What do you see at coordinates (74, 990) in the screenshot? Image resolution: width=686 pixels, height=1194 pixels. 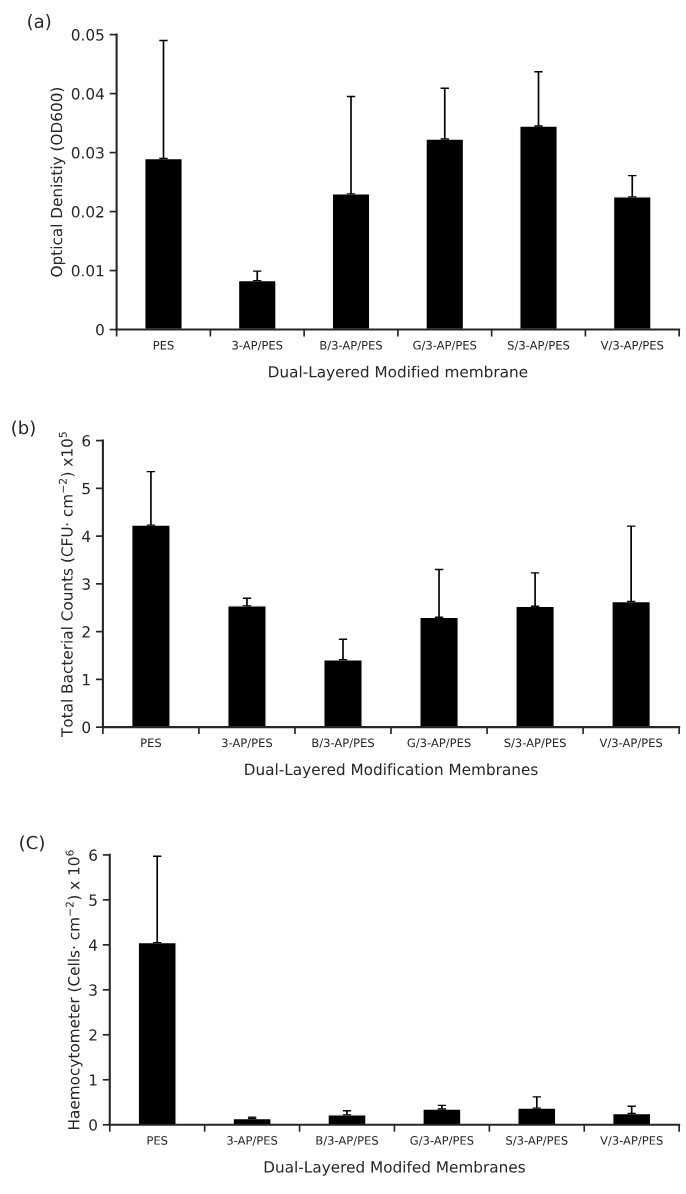 I see `y-axis-title: Haemocytometer (Cells· cm$^{−2}$) x 10$^{6}$` at bounding box center [74, 990].